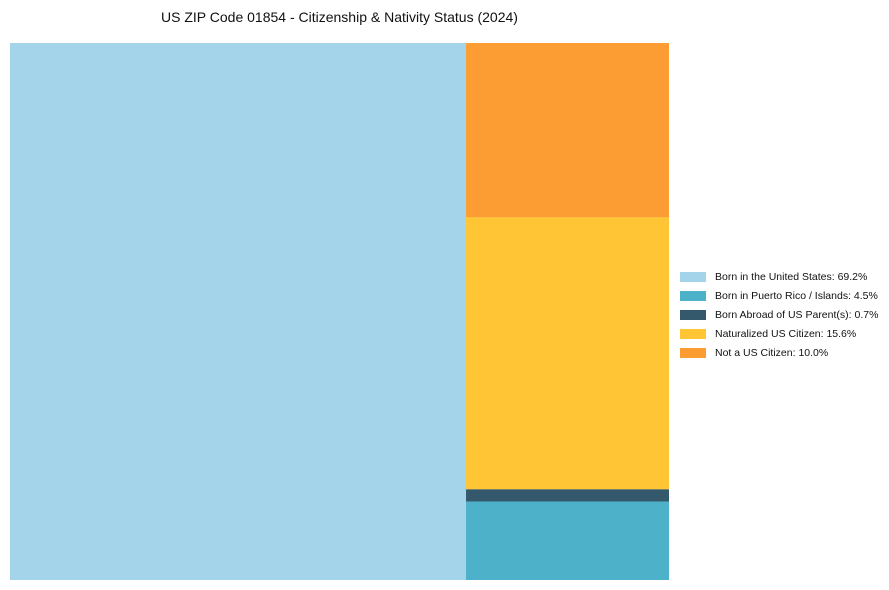 The height and width of the screenshot is (590, 889). I want to click on treemap-cell-naturalized-us-citizen, so click(567, 353).